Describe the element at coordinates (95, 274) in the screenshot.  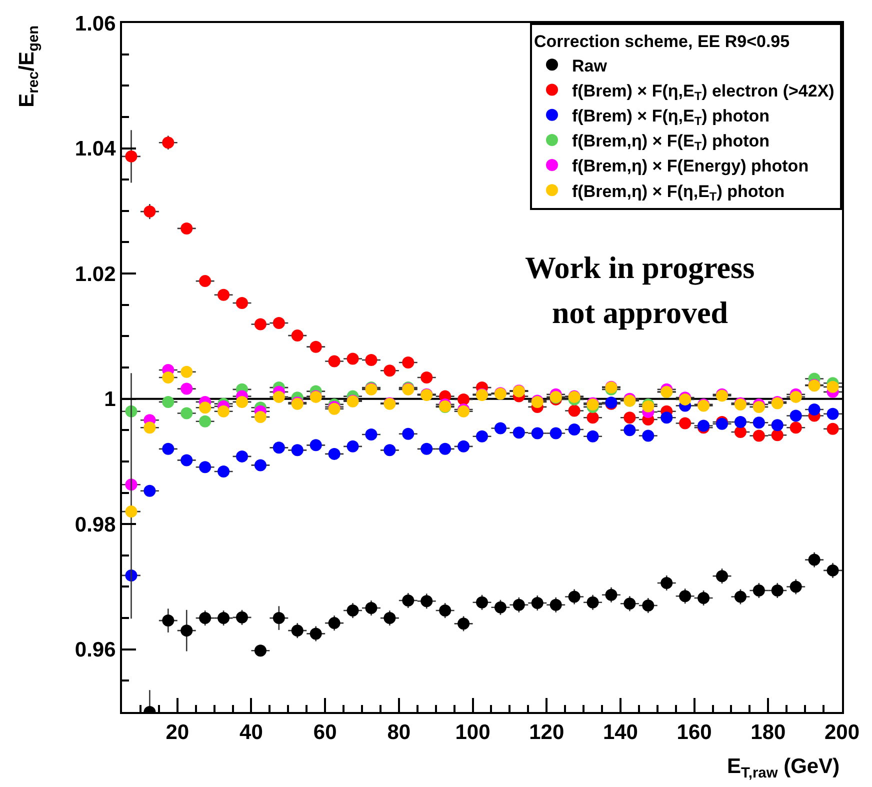
I see `y-tick-label: 1.02` at that location.